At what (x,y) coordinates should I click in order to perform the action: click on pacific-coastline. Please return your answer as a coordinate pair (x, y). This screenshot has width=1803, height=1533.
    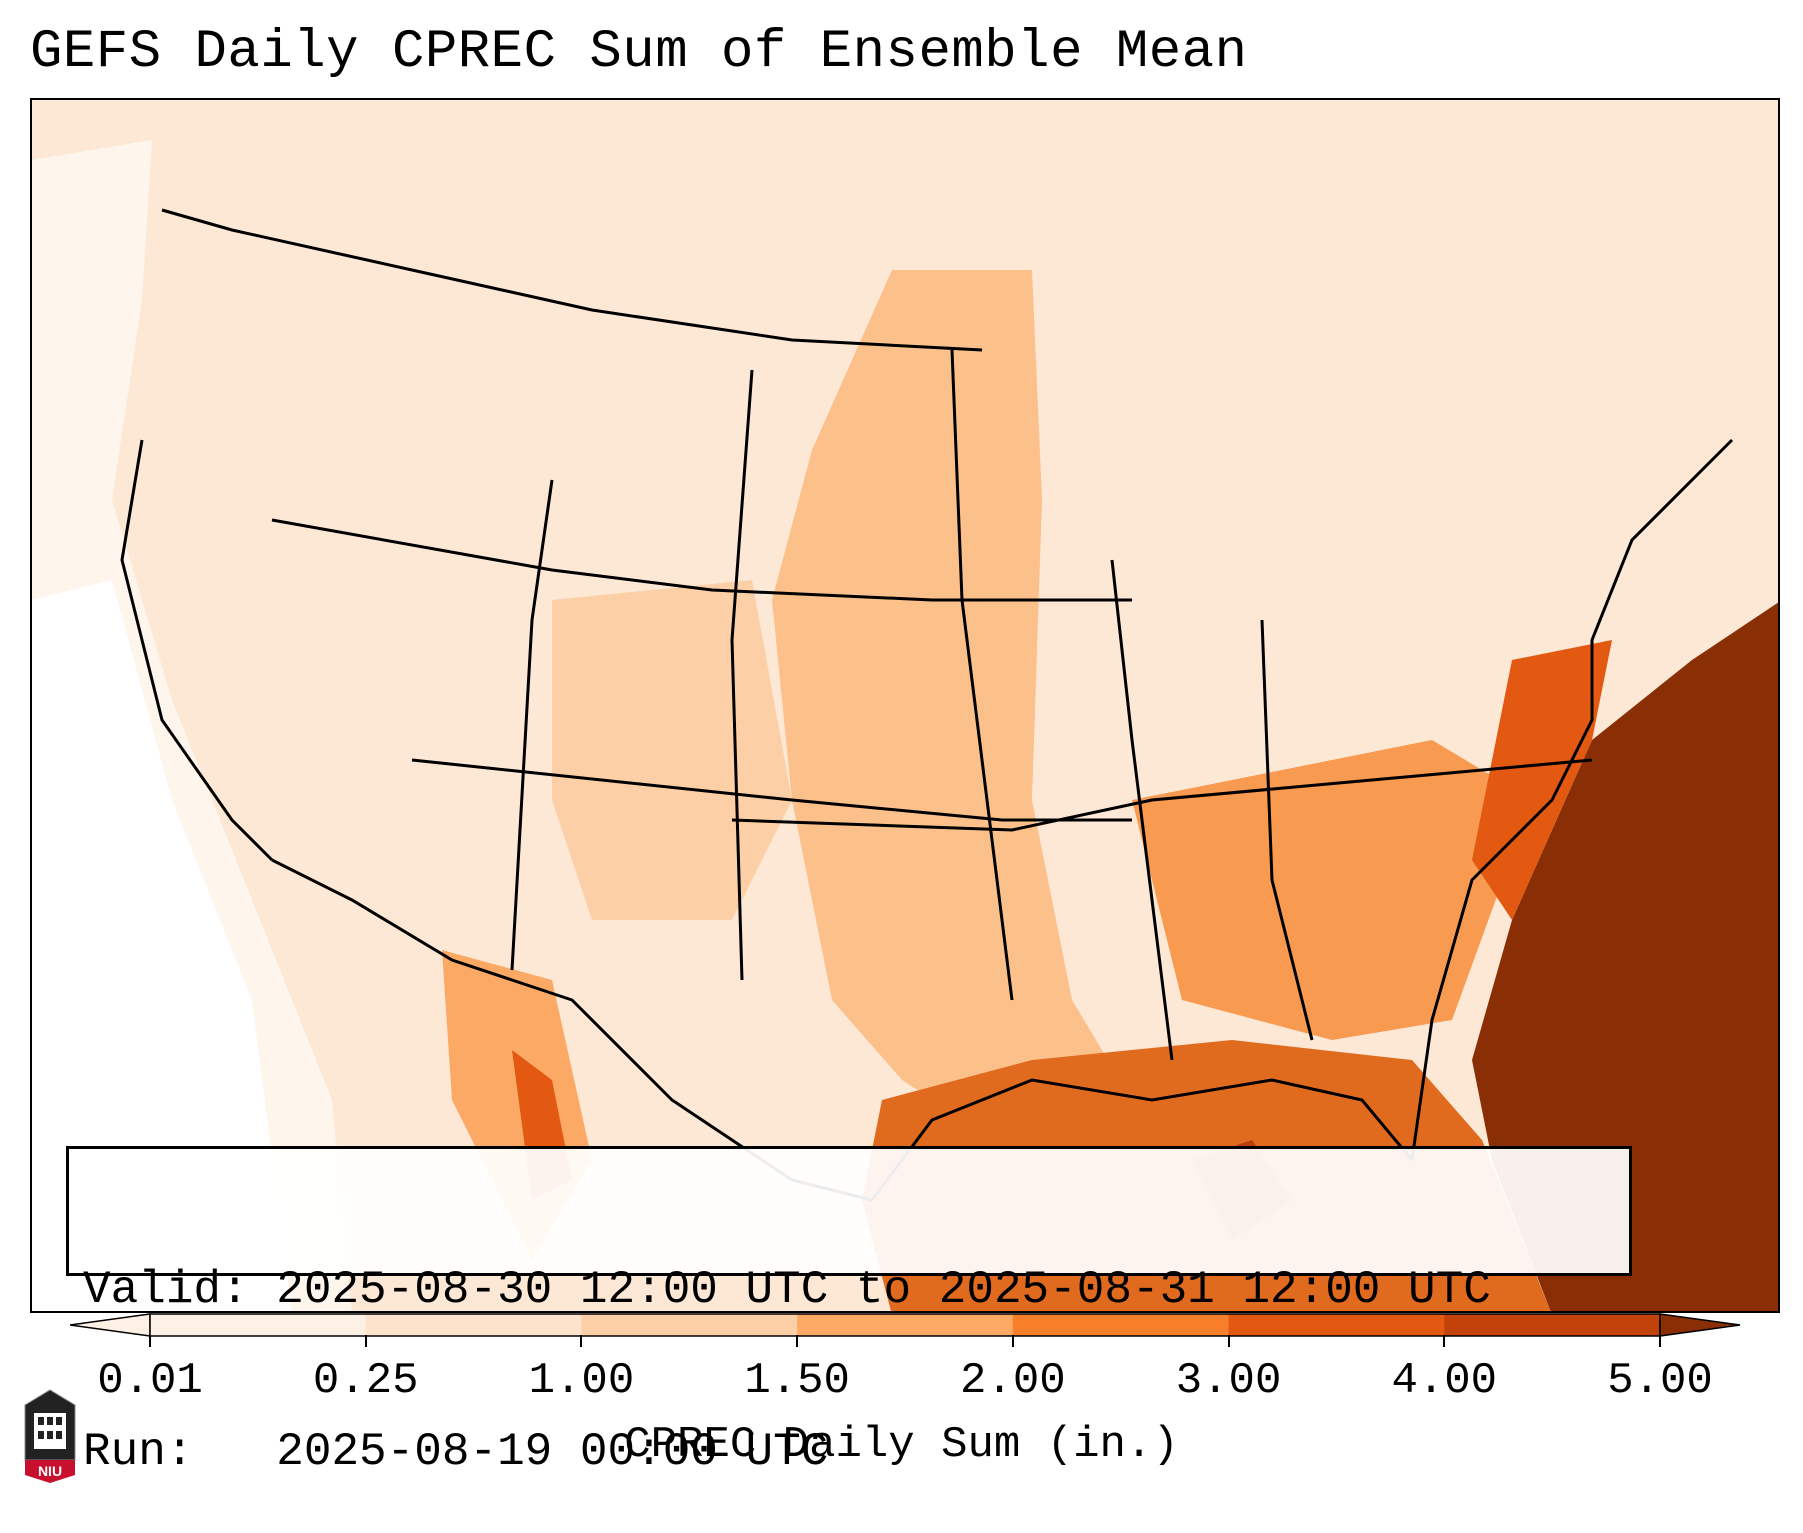
    Looking at the image, I should click on (197, 650).